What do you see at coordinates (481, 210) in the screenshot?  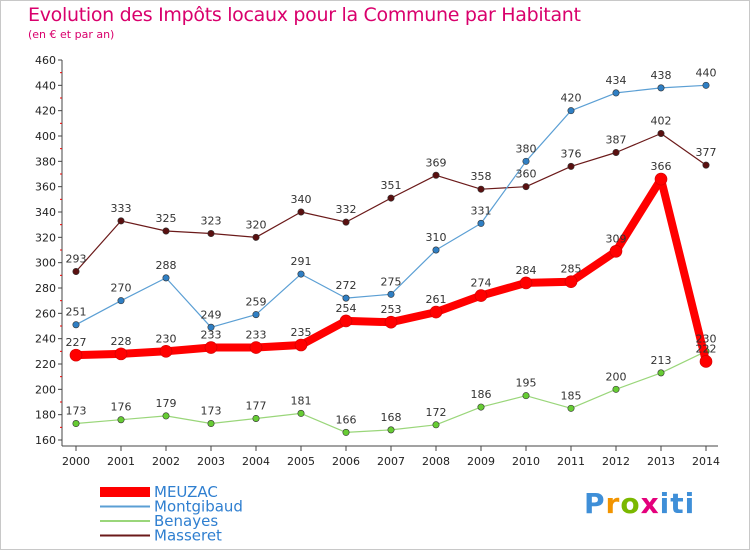 I see `data-label: 331` at bounding box center [481, 210].